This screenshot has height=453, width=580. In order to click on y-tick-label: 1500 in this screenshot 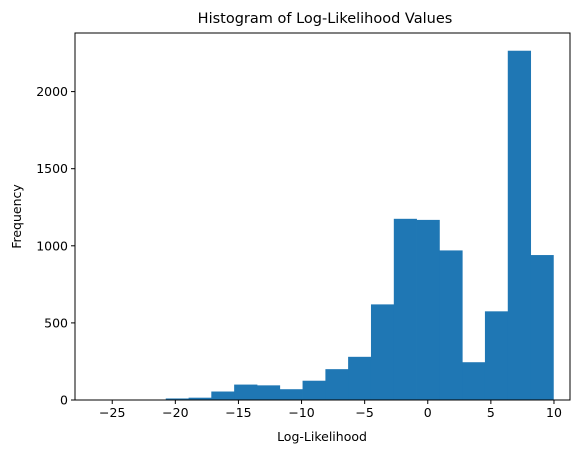, I will do `click(52, 168)`.